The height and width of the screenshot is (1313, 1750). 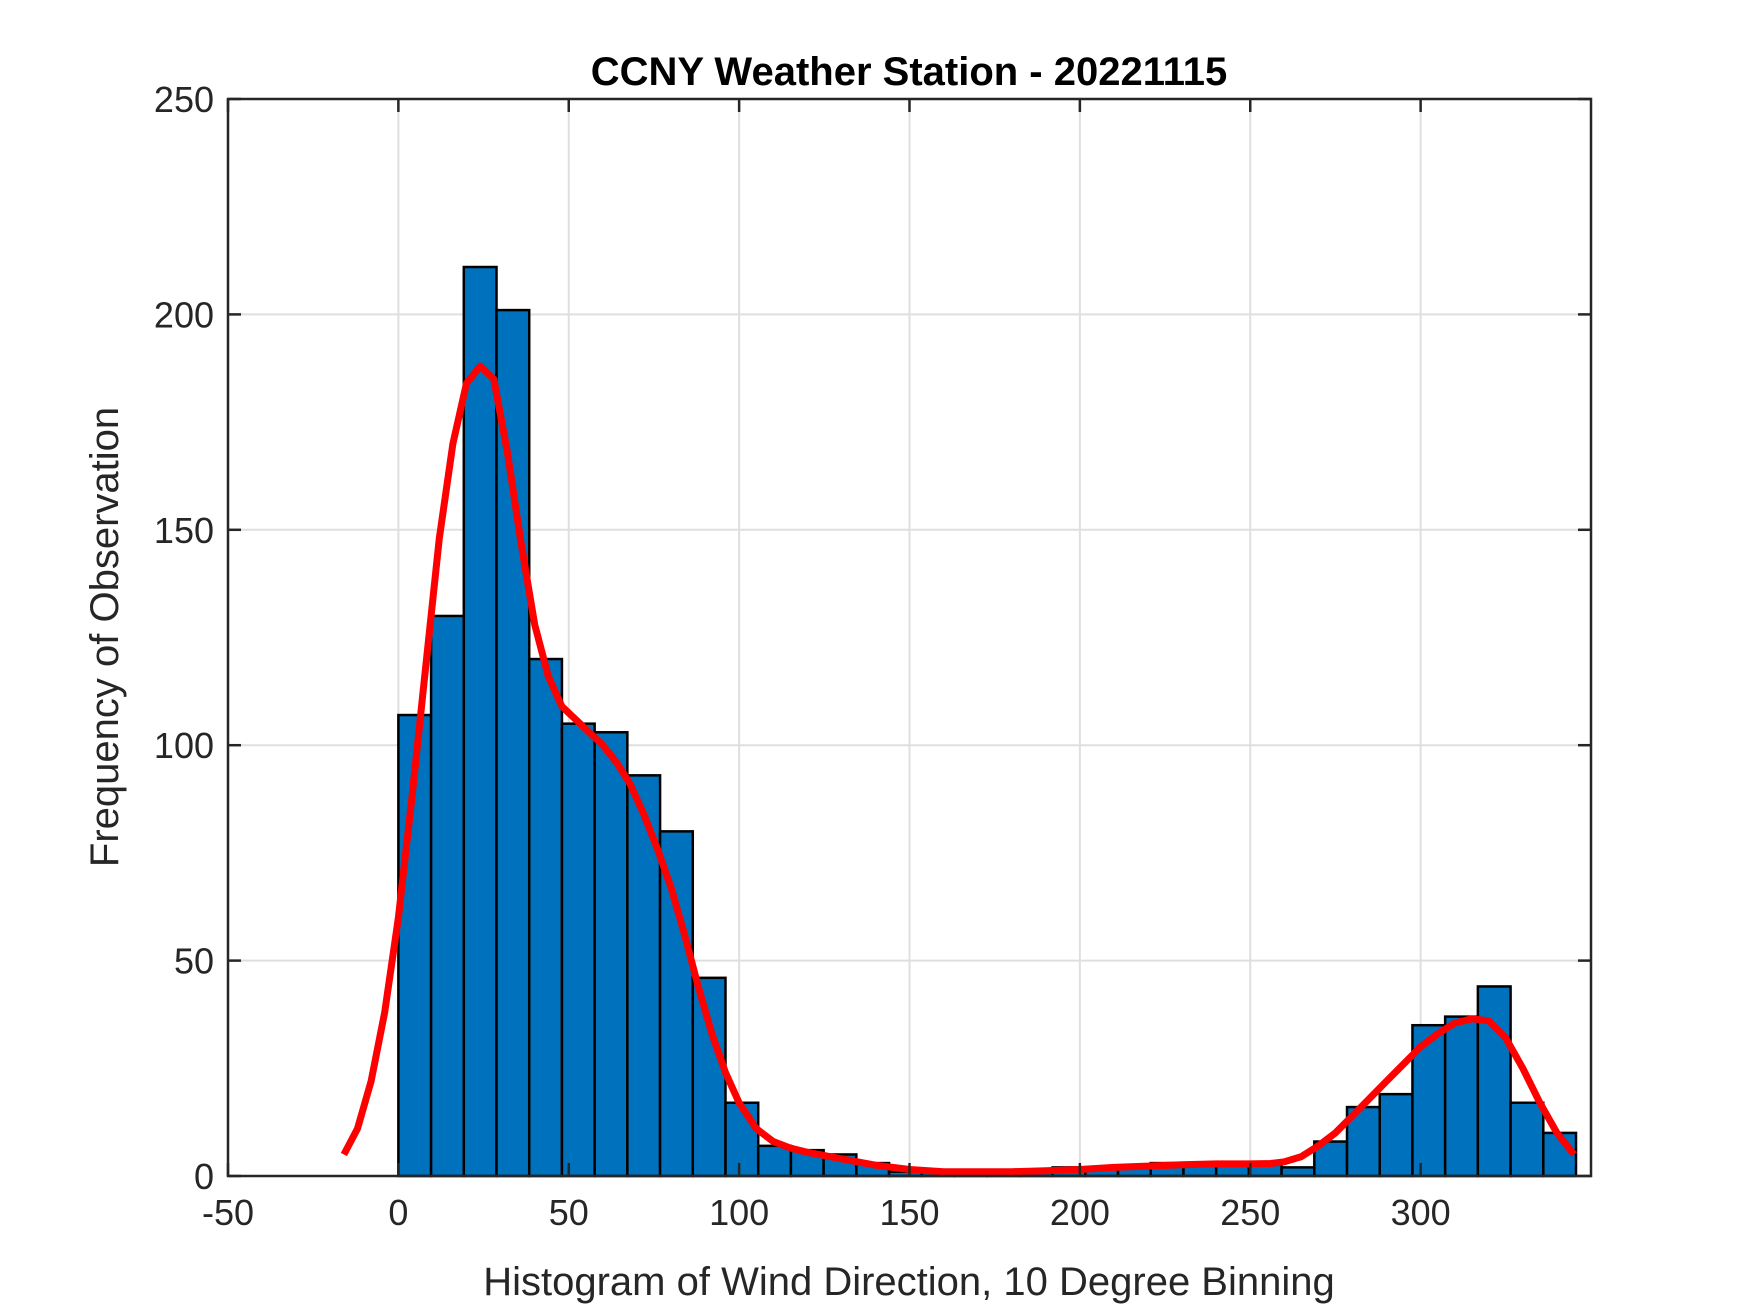 What do you see at coordinates (184, 314) in the screenshot?
I see `y-tick-label: 200` at bounding box center [184, 314].